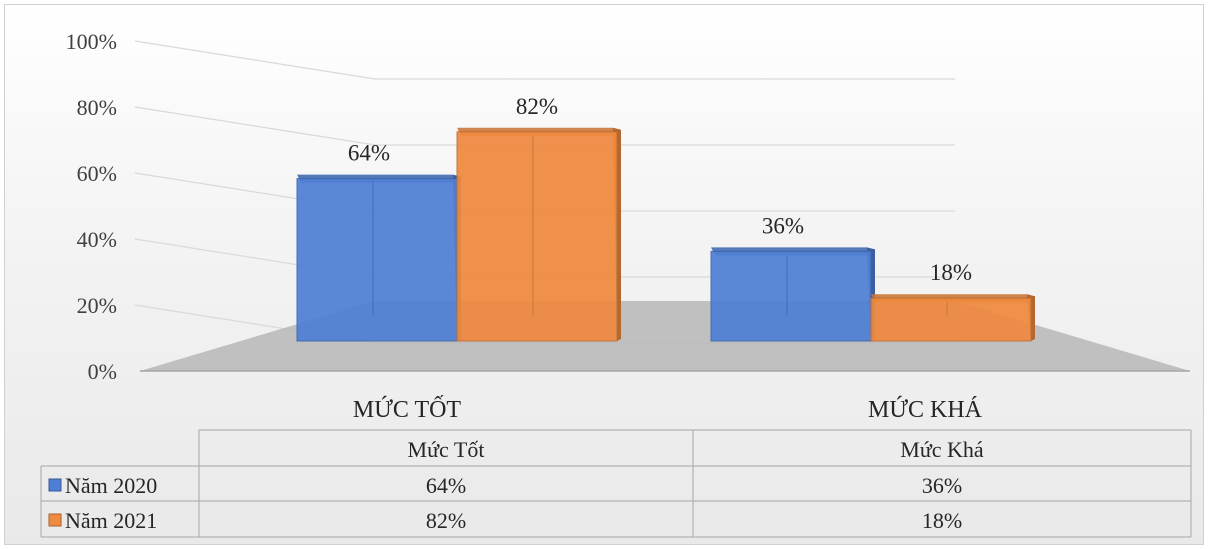 This screenshot has height=549, width=1208. I want to click on y-tick-label: 40%, so click(97, 239).